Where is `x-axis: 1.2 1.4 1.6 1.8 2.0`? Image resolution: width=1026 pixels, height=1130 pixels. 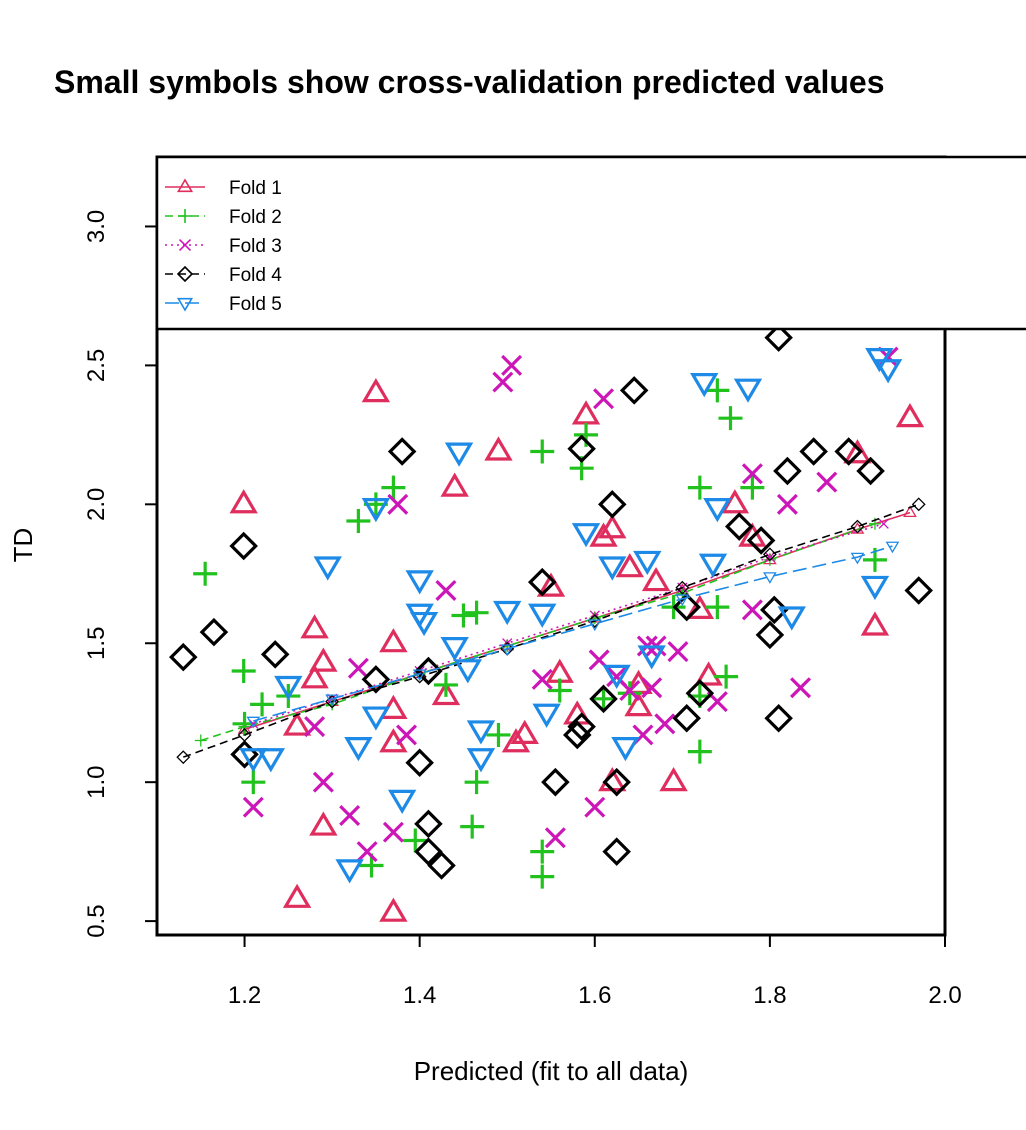 x-axis: 1.2 1.4 1.6 1.8 2.0 is located at coordinates (595, 972).